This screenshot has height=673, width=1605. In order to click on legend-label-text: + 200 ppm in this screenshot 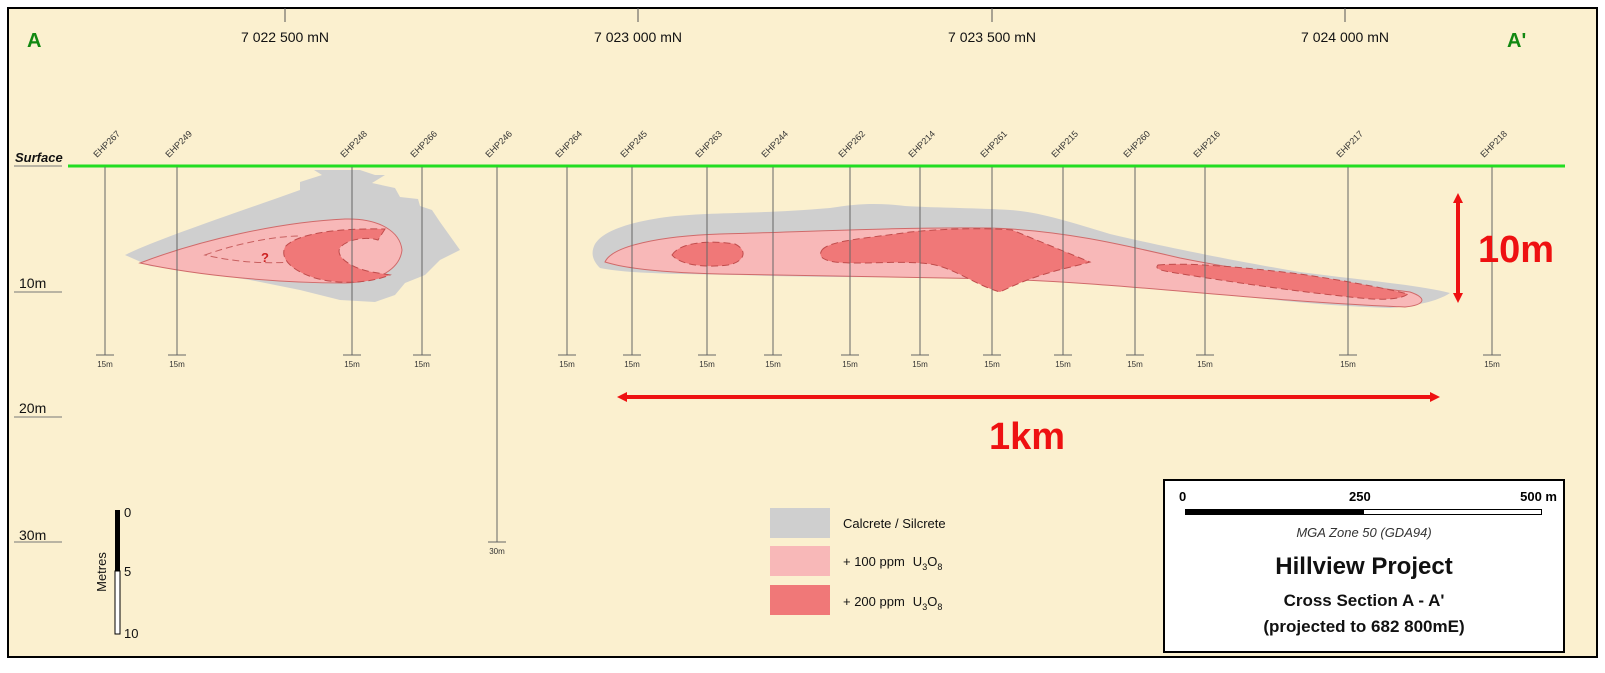, I will do `click(874, 601)`.